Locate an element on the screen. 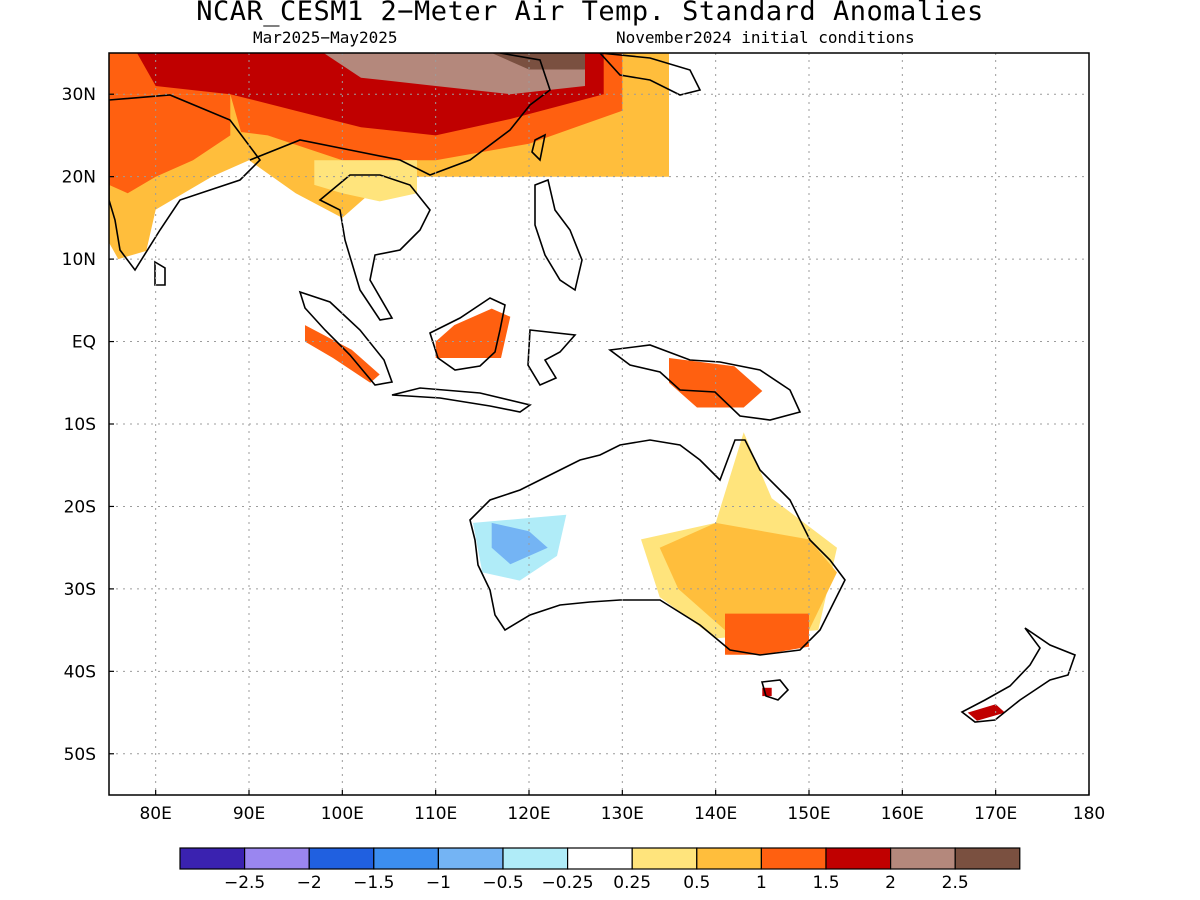 The width and height of the screenshot is (1200, 900). new-zealand-coastline is located at coordinates (1018, 675).